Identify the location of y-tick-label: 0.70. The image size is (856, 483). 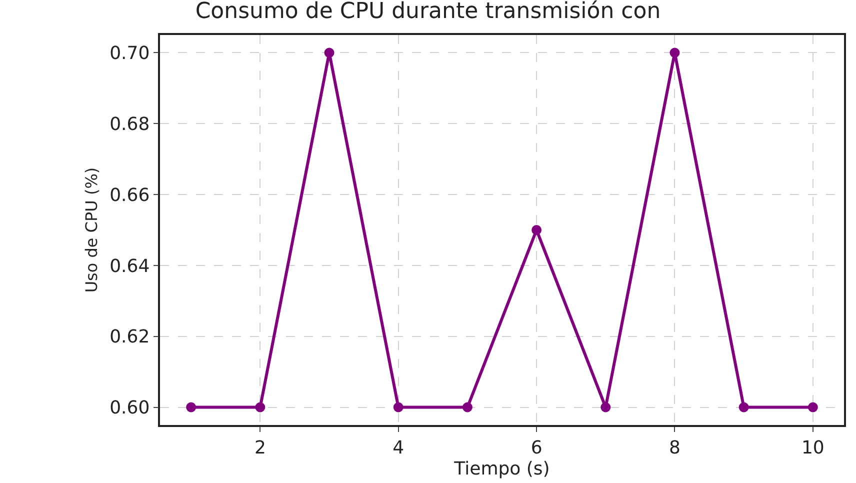
(130, 53).